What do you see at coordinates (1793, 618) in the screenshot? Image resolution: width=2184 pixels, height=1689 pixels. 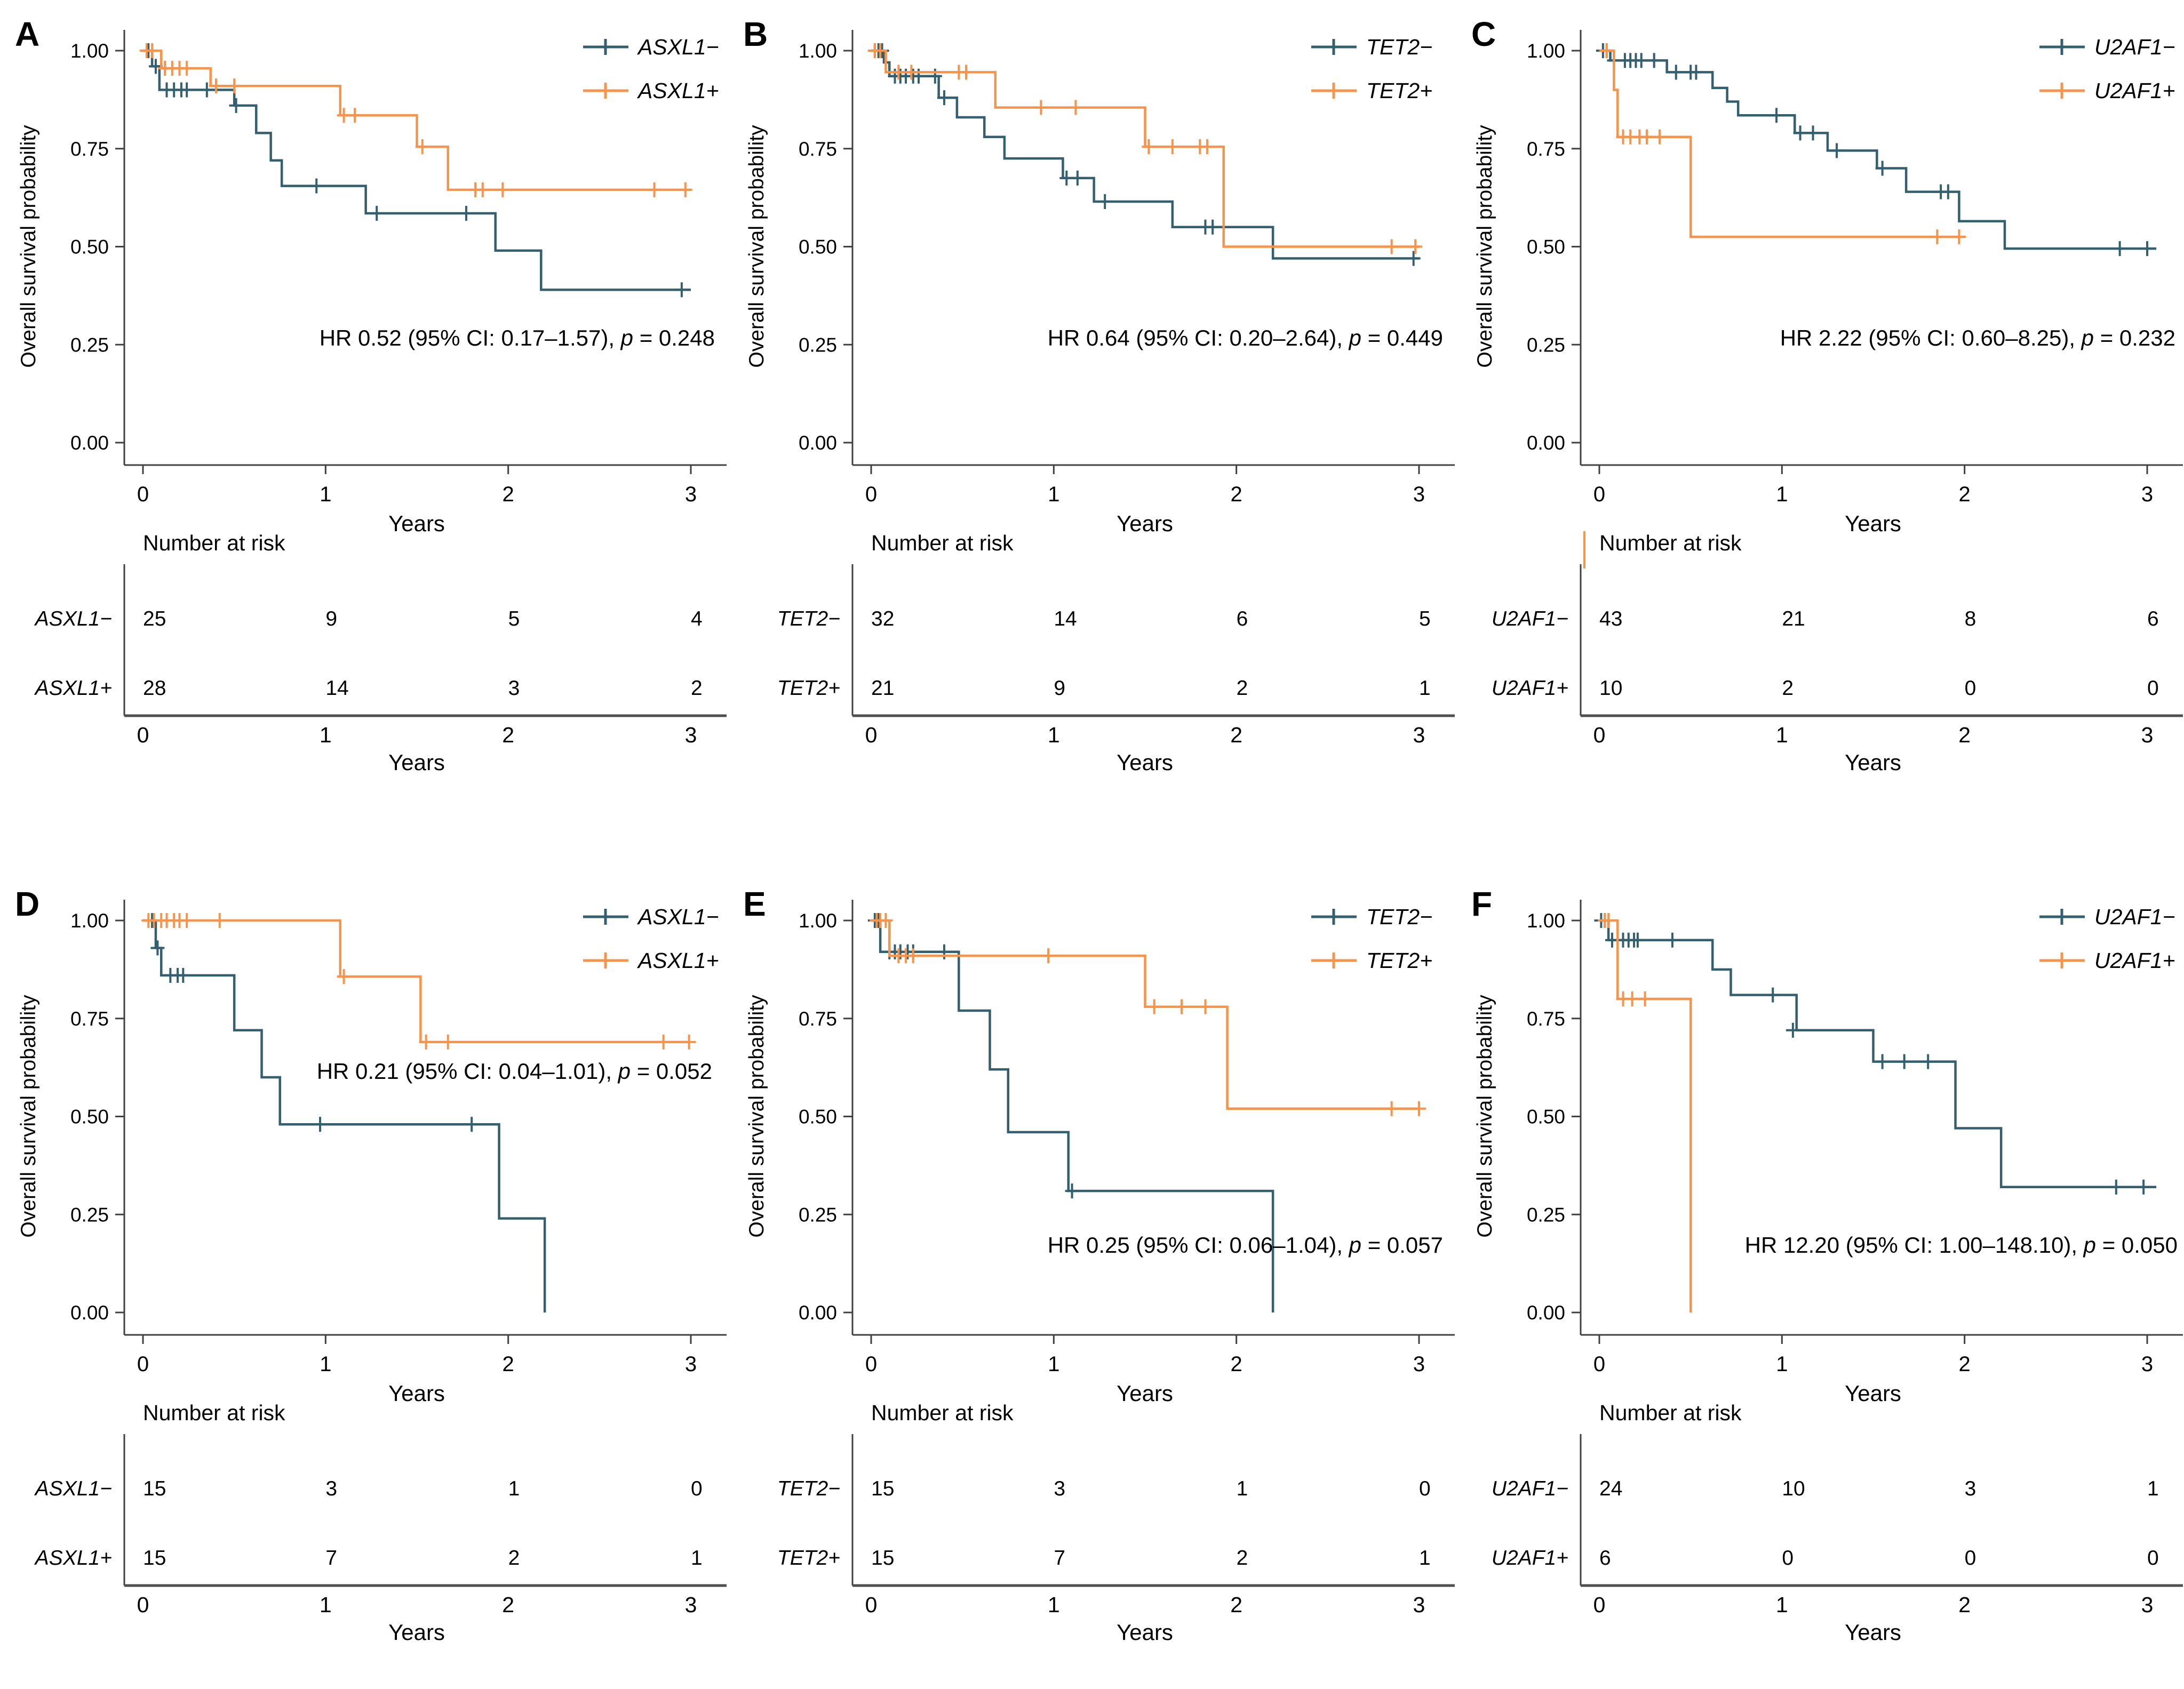 I see `risk-value: 21` at bounding box center [1793, 618].